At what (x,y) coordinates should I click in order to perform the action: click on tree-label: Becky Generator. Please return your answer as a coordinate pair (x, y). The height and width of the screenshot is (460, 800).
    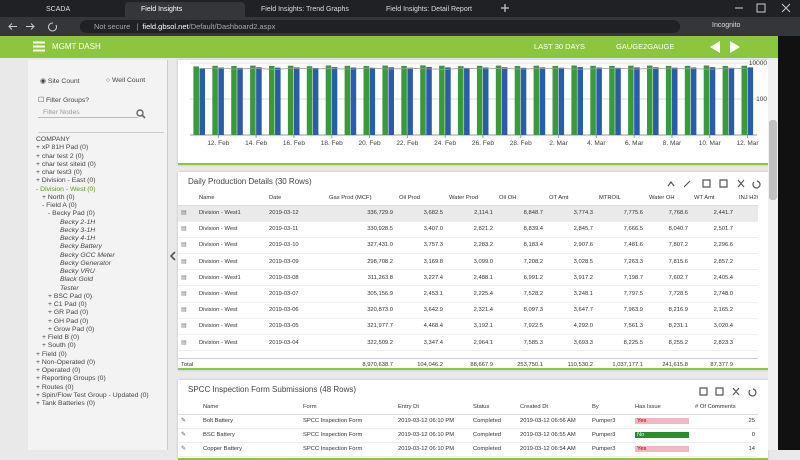
    Looking at the image, I should click on (85, 263).